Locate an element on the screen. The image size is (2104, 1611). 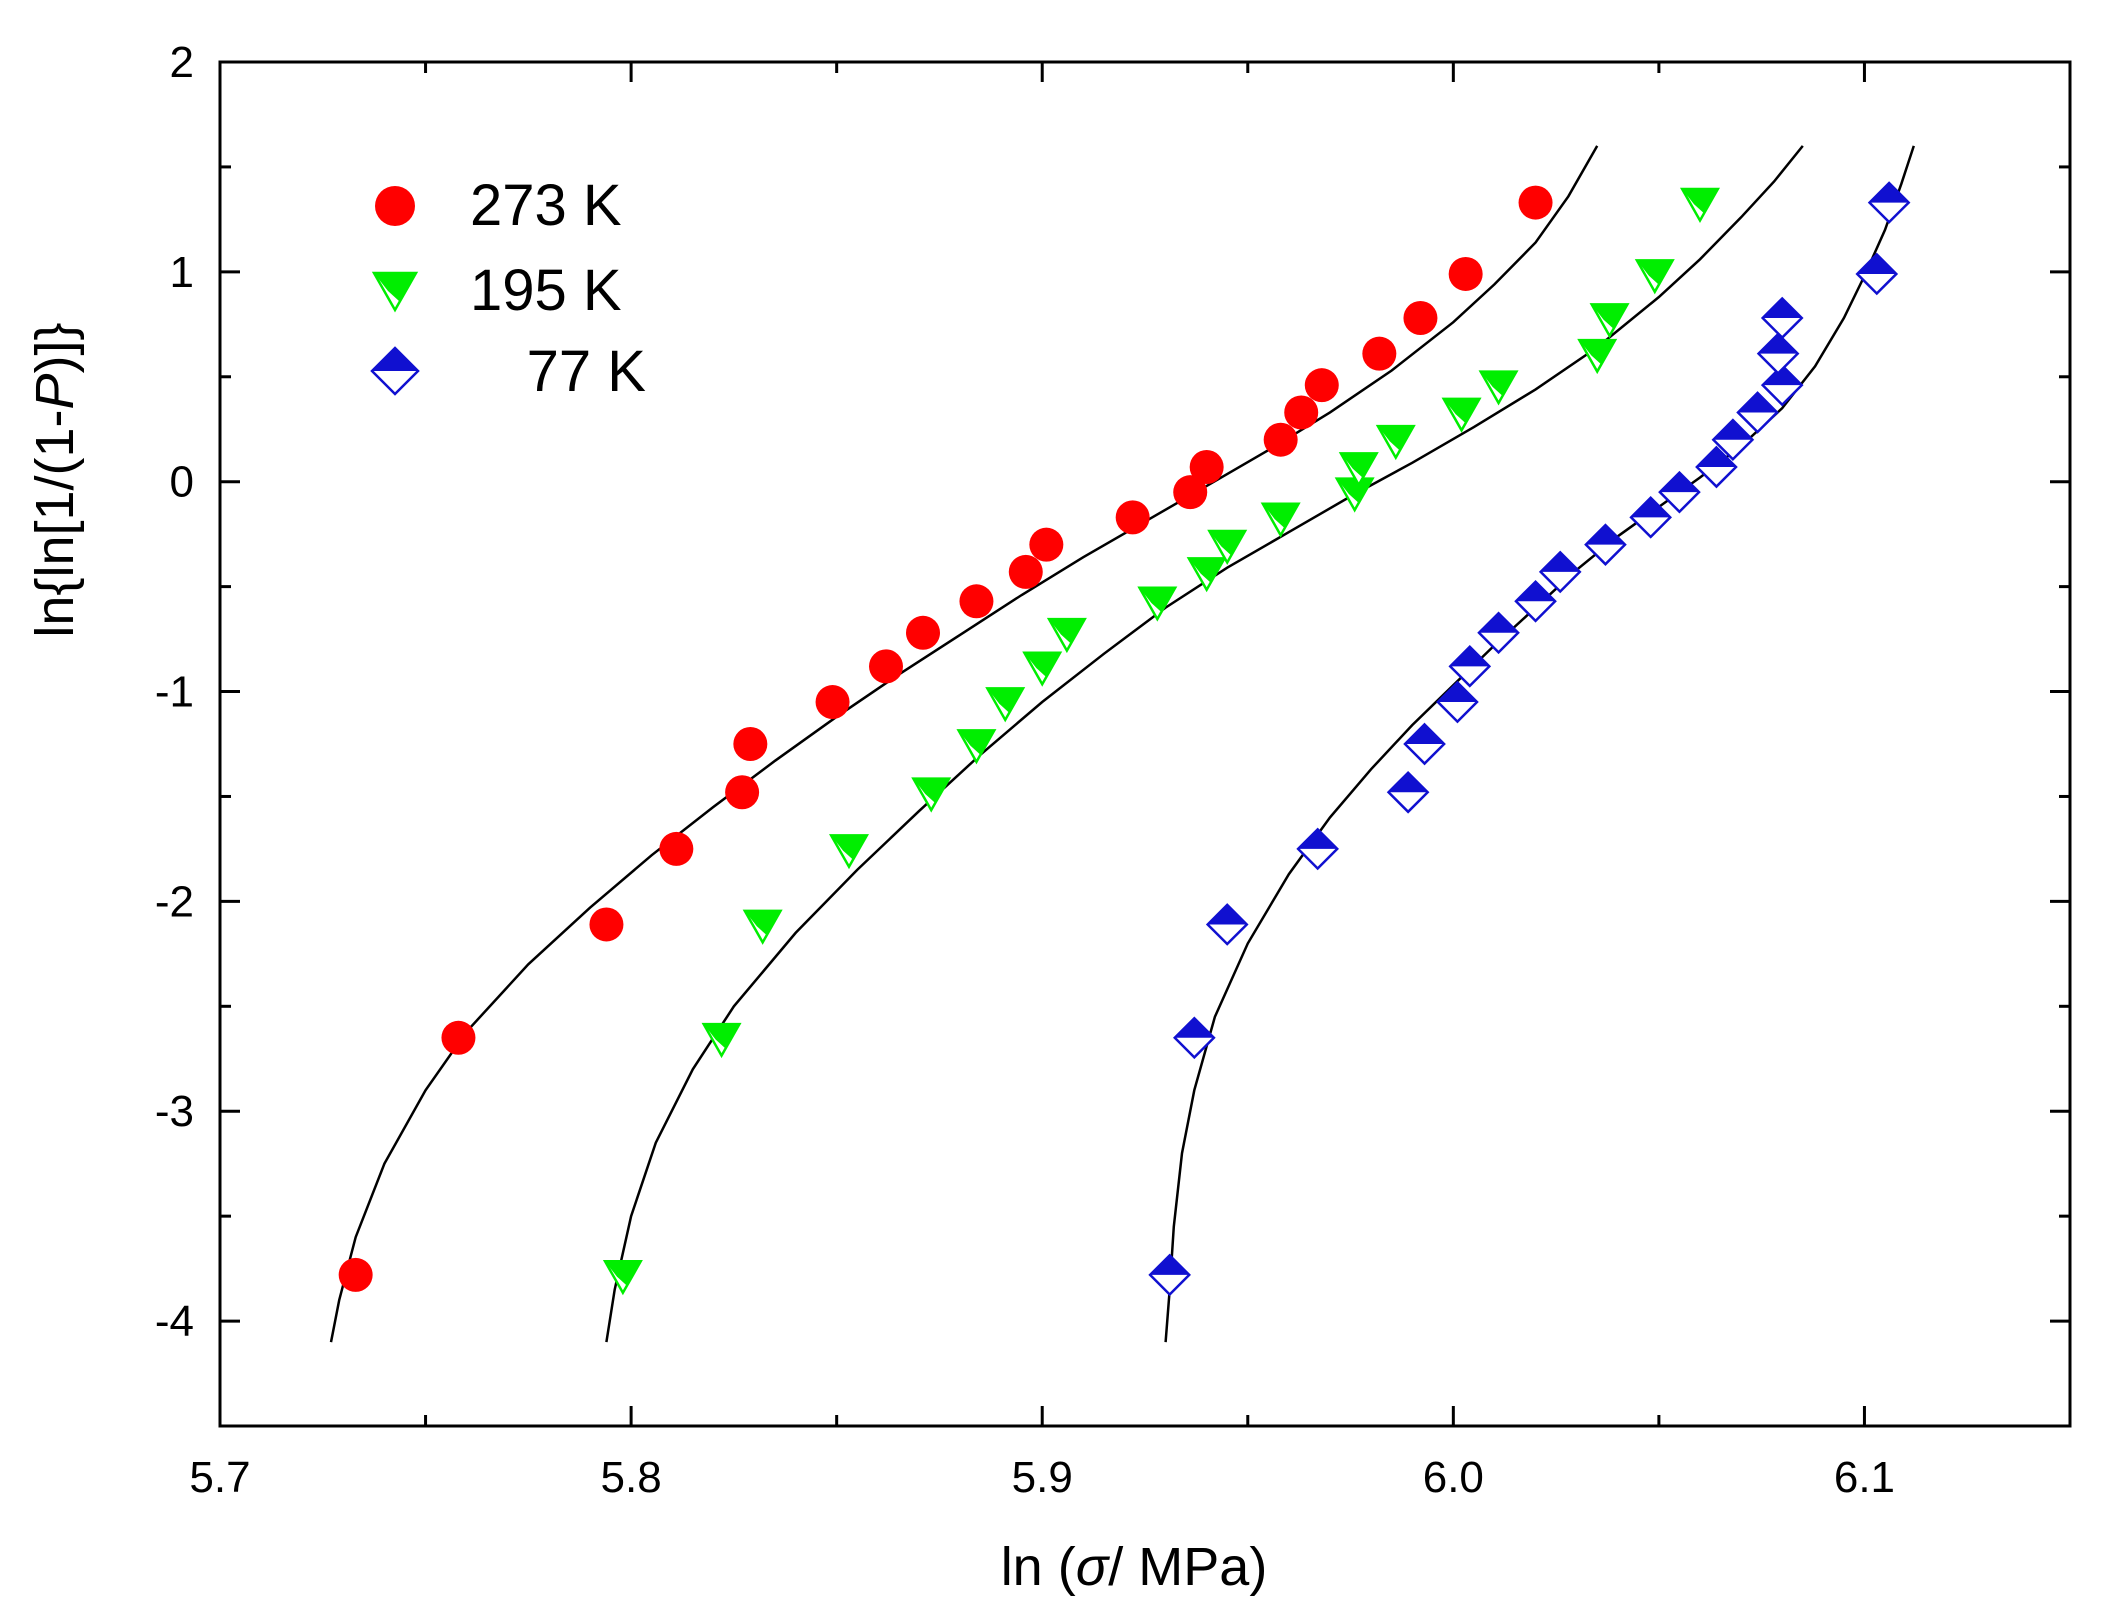
y-tick-label: 2 is located at coordinates (182, 62).